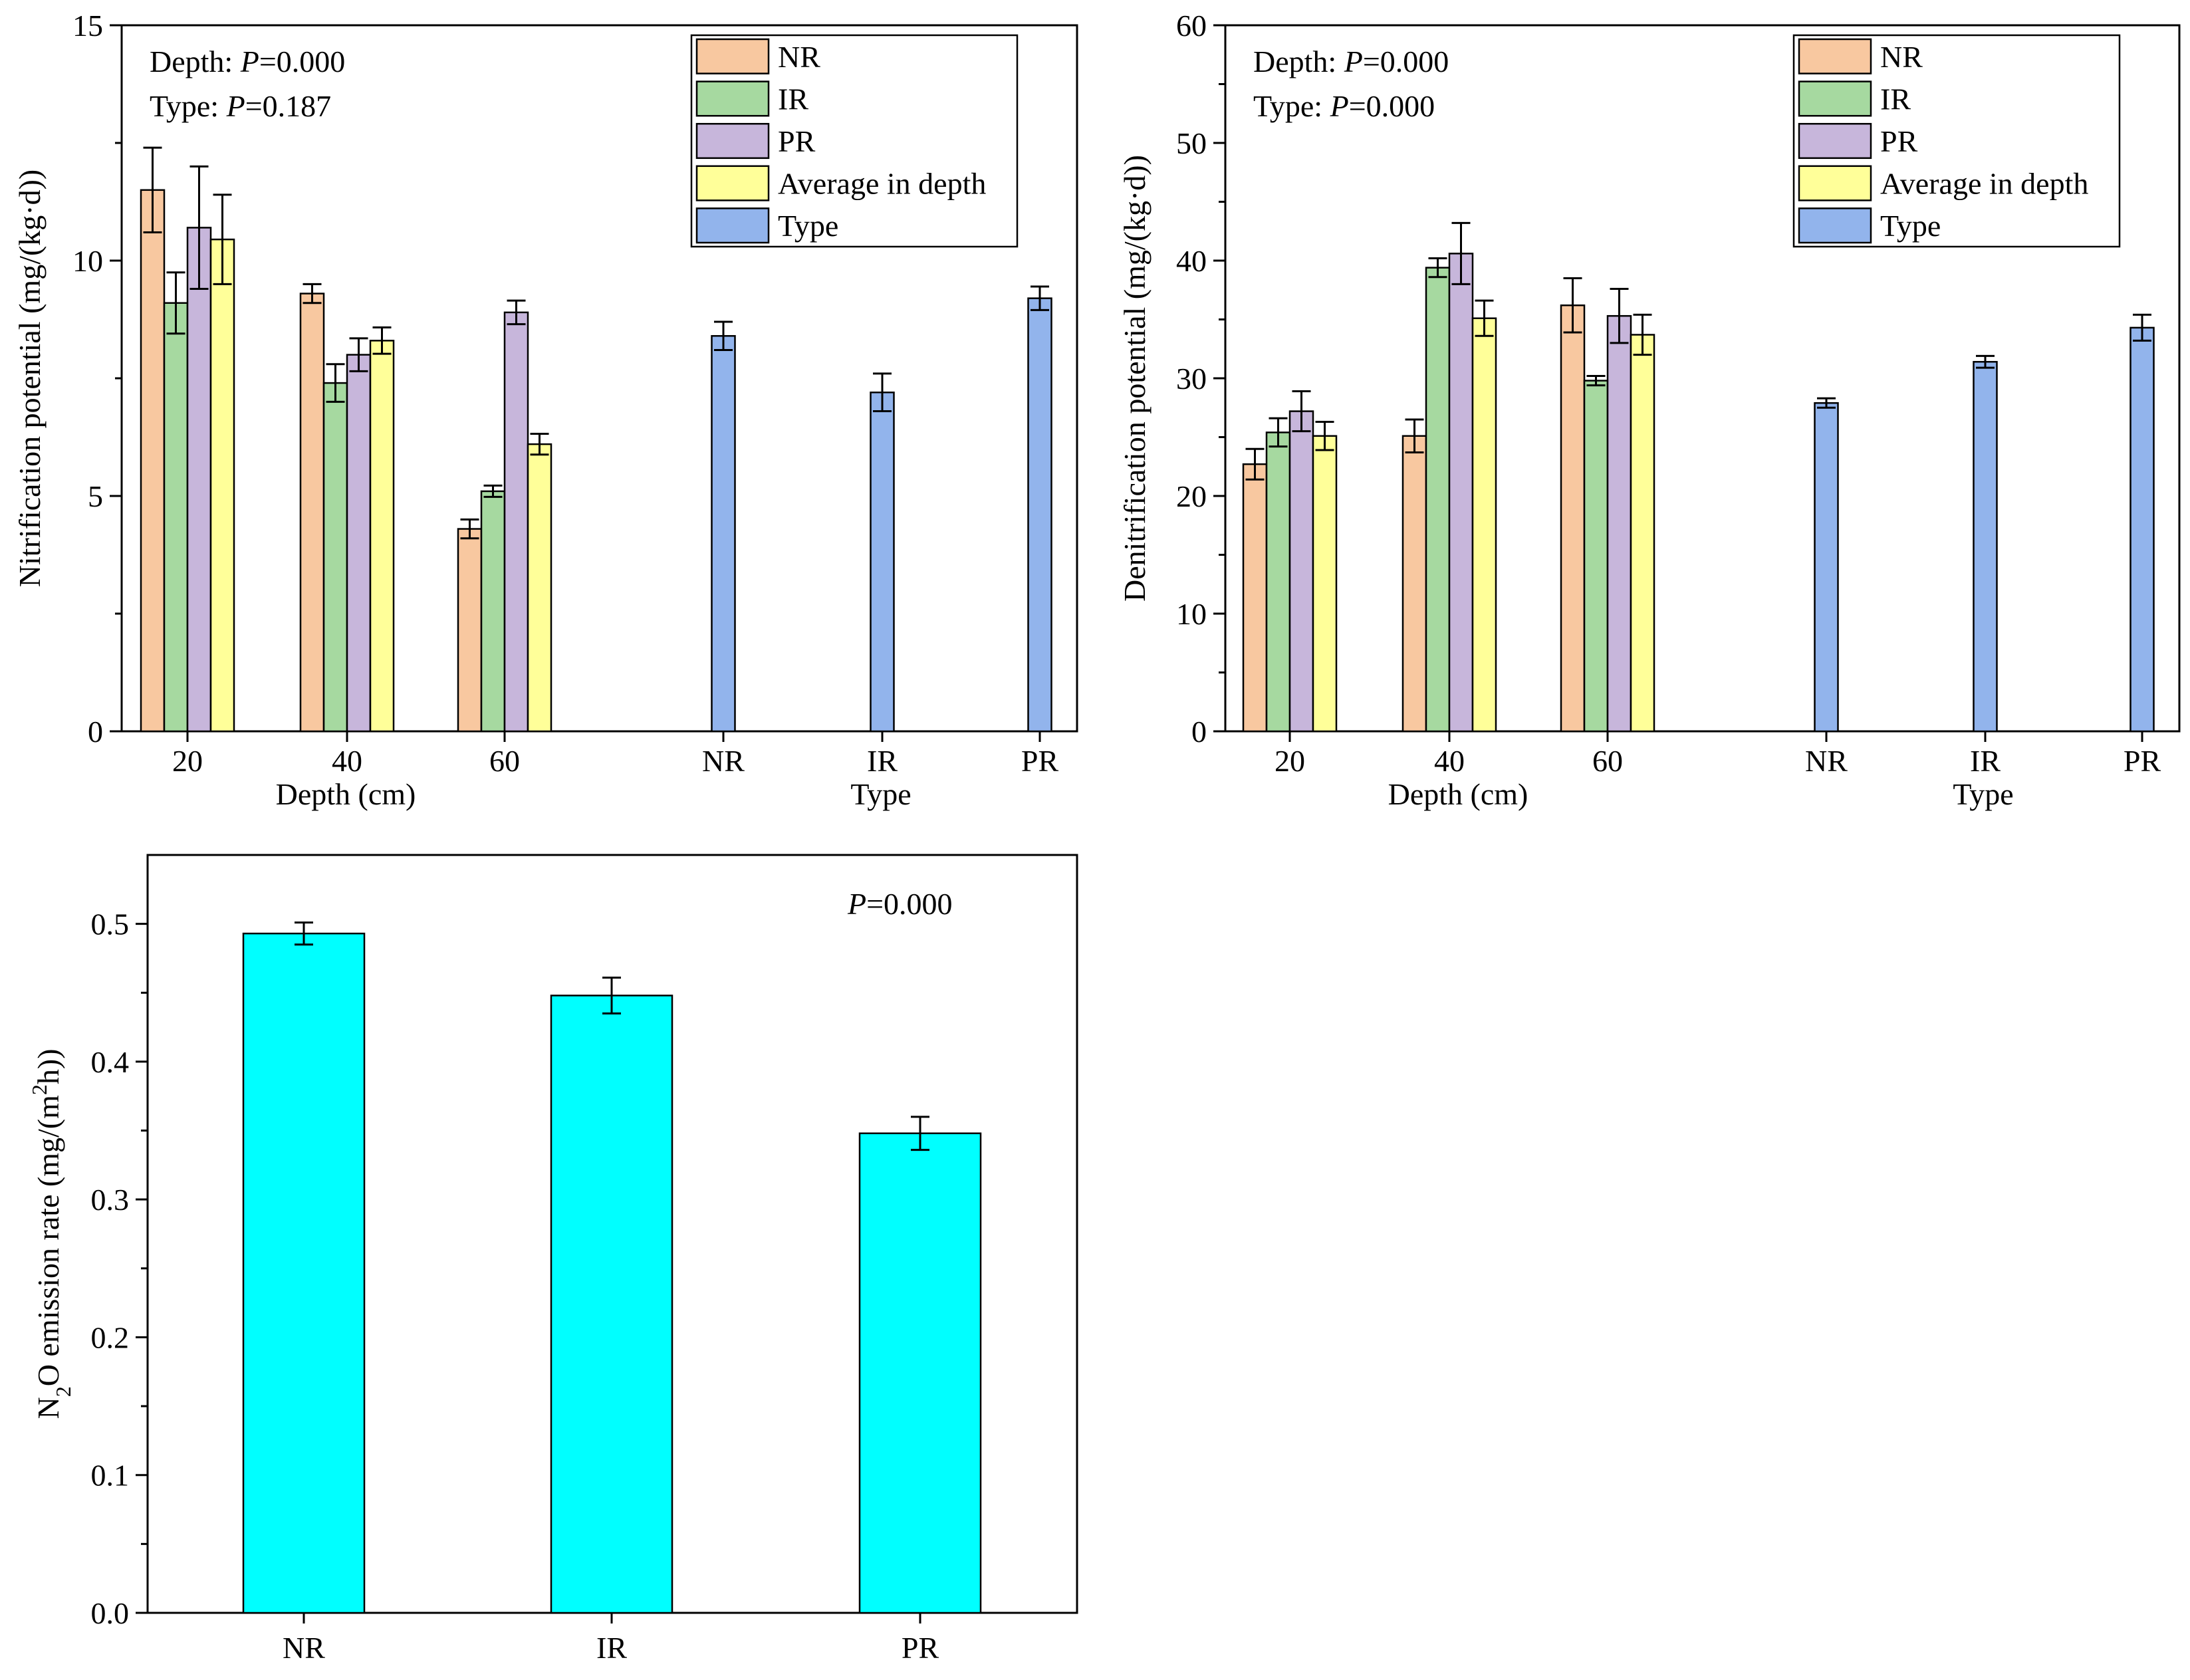  Describe the element at coordinates (95, 732) in the screenshot. I see `nitrification-y-tick-label: 0` at that location.